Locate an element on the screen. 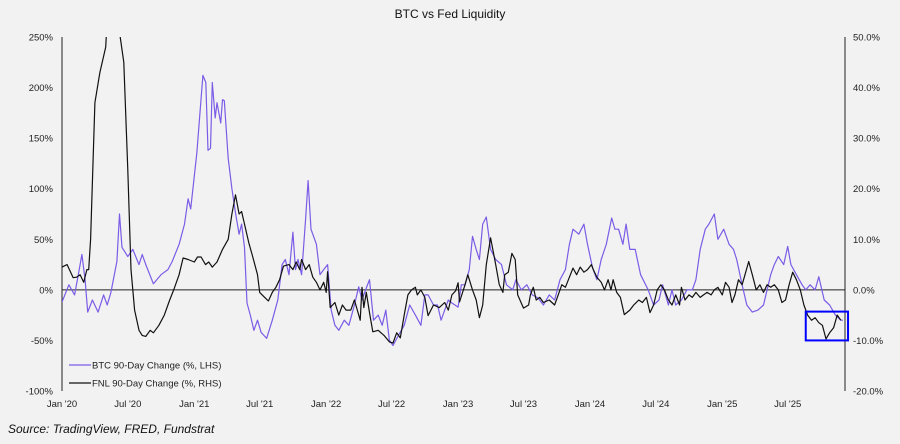 The height and width of the screenshot is (444, 900). right-tick-label: 40.0% is located at coordinates (866, 88).